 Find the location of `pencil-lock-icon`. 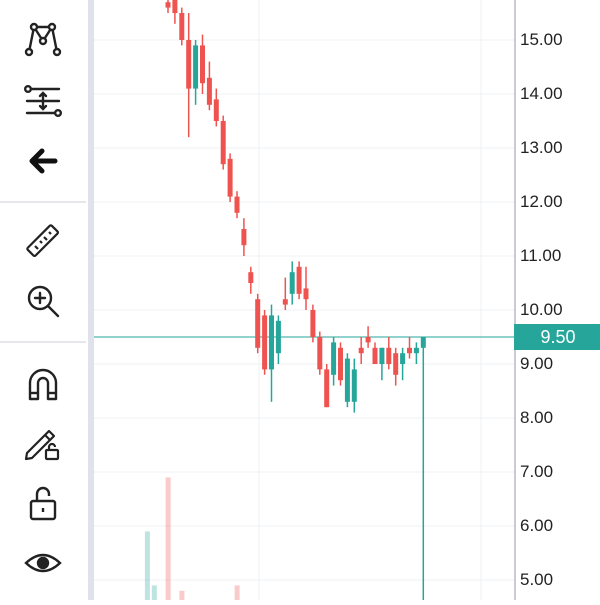

pencil-lock-icon is located at coordinates (42, 445).